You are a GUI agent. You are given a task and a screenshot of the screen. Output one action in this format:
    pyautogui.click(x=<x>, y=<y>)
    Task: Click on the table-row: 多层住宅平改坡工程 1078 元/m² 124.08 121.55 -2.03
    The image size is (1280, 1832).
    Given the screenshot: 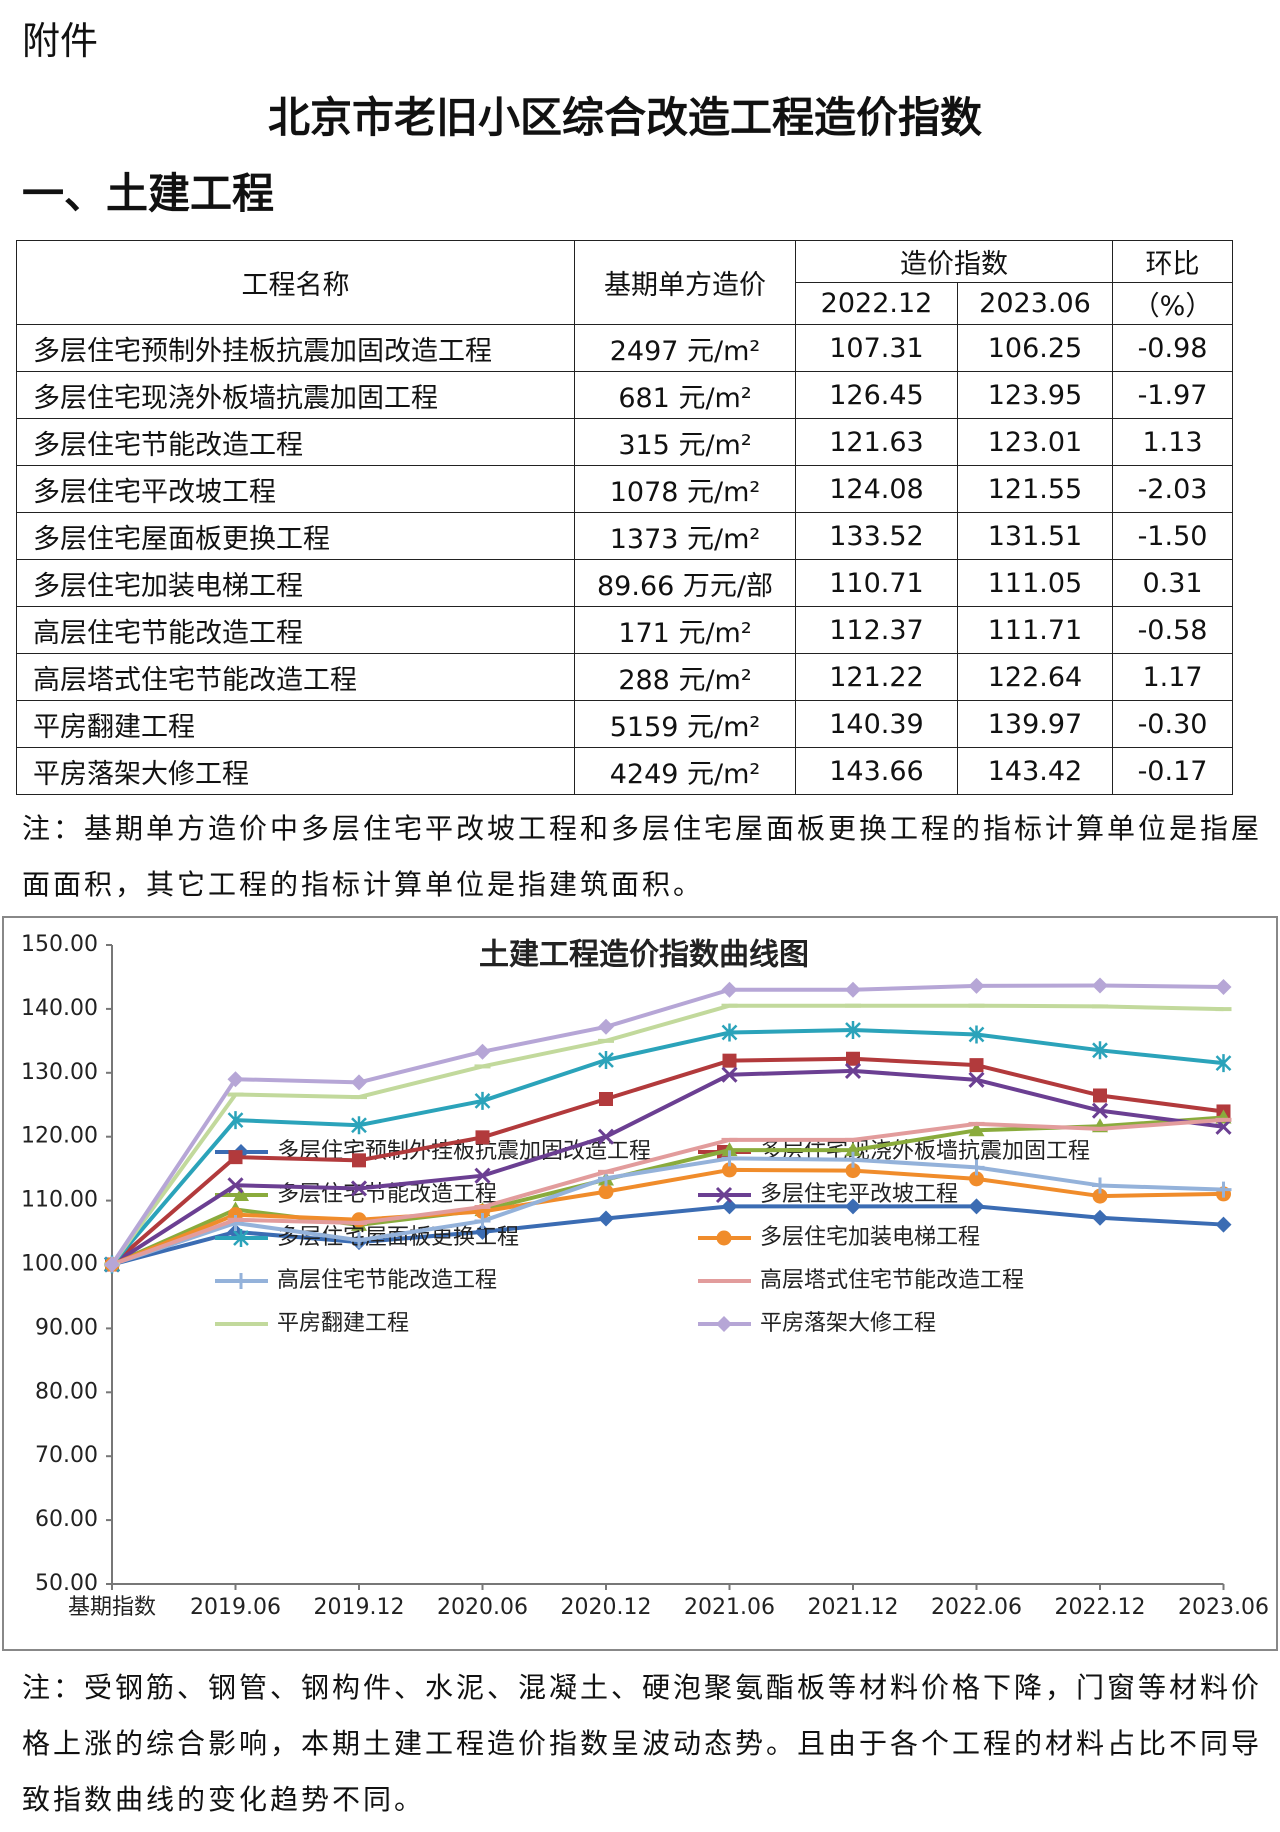 What is the action you would take?
    pyautogui.click(x=624, y=489)
    